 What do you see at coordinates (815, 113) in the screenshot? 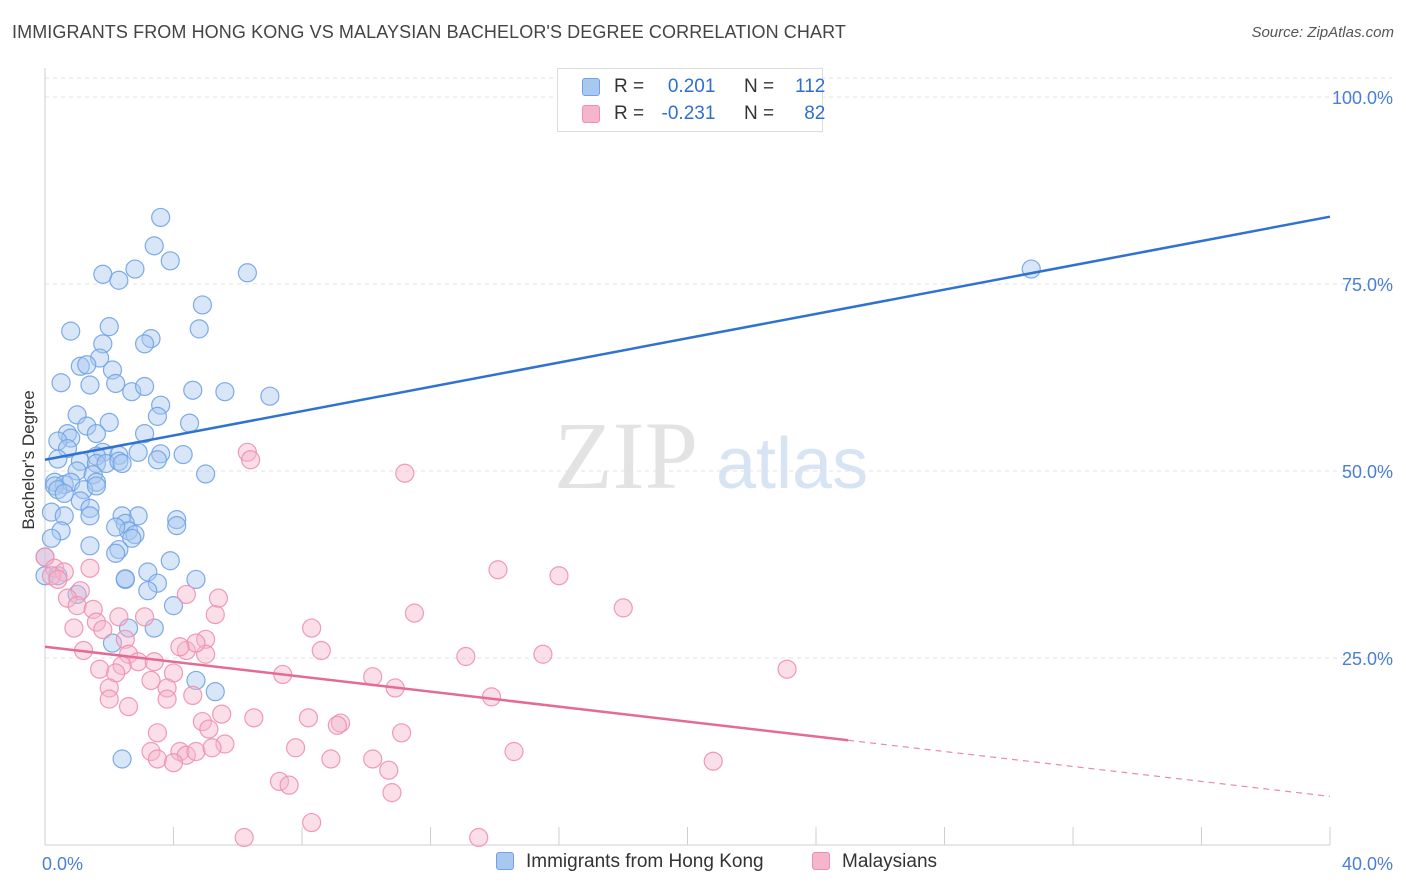
I see `n-value: 82` at bounding box center [815, 113].